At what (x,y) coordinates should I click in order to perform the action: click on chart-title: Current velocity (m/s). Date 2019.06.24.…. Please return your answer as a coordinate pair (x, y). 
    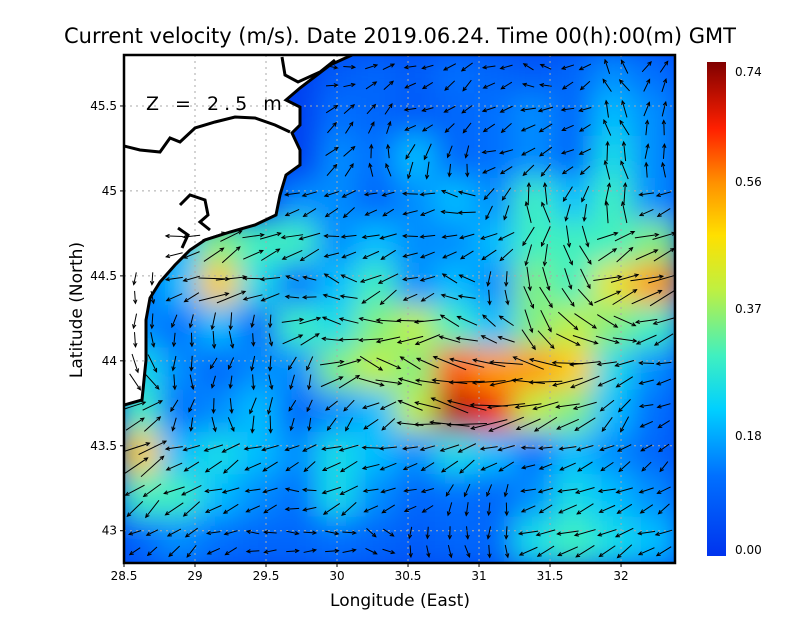
    Looking at the image, I should click on (400, 36).